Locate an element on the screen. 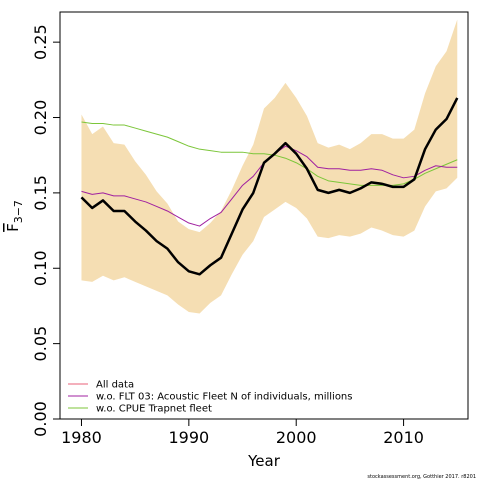 The image size is (480, 480). x-tick-label: 1980 is located at coordinates (81, 437).